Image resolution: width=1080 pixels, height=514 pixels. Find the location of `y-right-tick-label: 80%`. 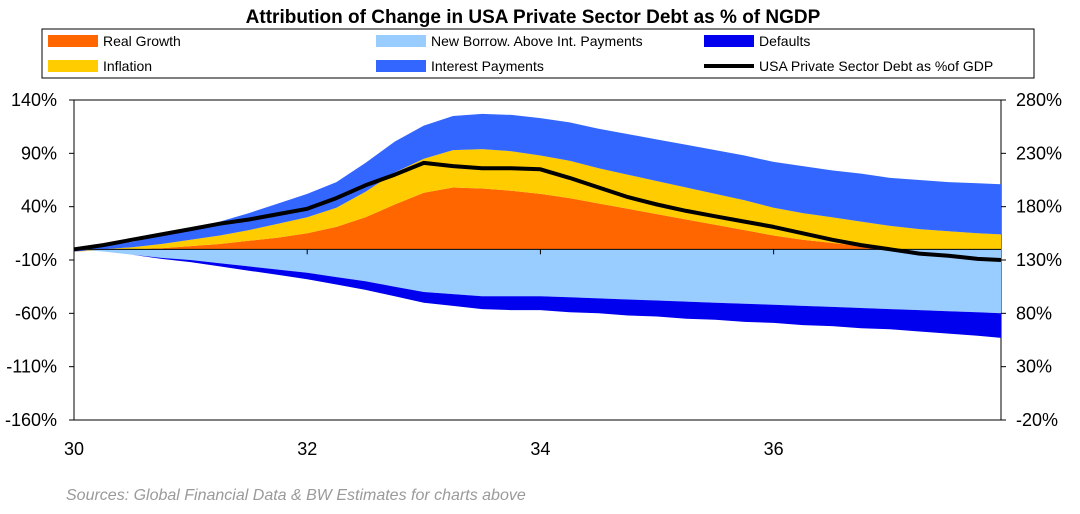

y-right-tick-label: 80% is located at coordinates (1034, 313).